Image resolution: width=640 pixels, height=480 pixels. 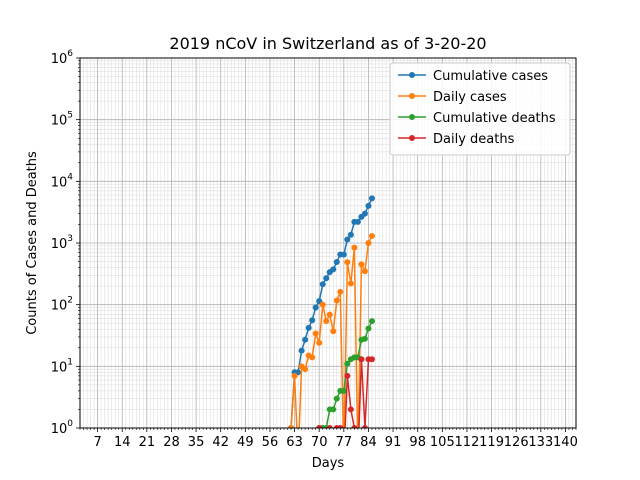 What do you see at coordinates (494, 118) in the screenshot?
I see `legend-label: Cumulative deaths` at bounding box center [494, 118].